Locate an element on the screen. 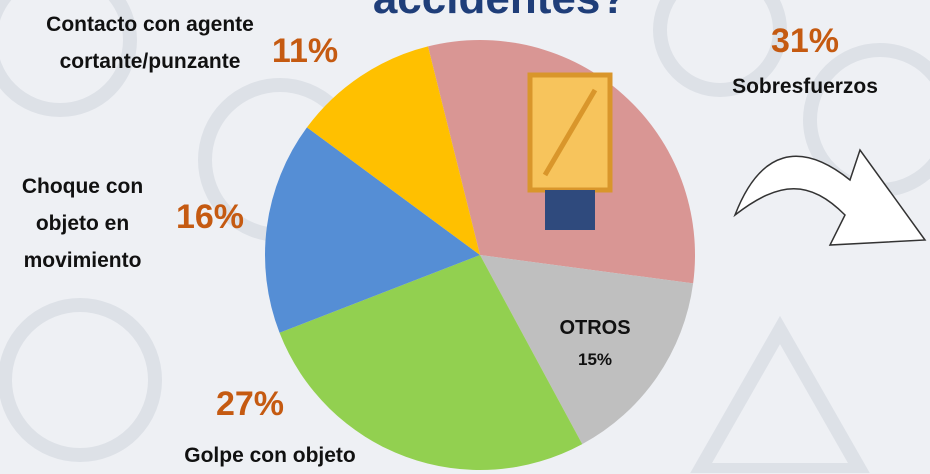 The height and width of the screenshot is (474, 930). category-label: Contacto con agente cortante/punzante is located at coordinates (150, 43).